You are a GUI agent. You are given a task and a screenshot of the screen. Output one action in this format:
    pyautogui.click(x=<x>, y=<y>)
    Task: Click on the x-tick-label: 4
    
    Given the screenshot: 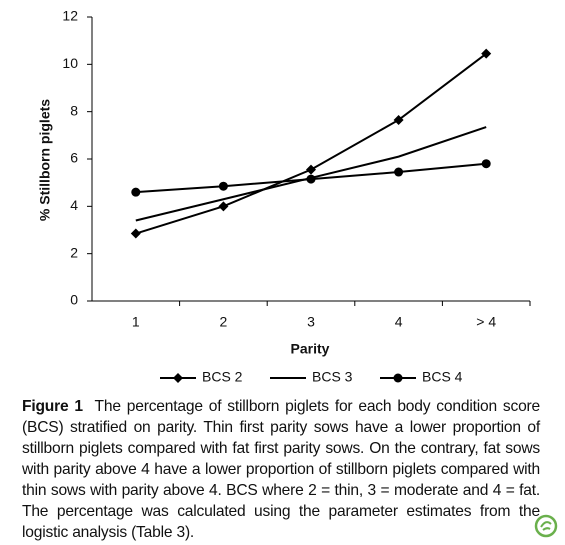 What is the action you would take?
    pyautogui.click(x=399, y=322)
    